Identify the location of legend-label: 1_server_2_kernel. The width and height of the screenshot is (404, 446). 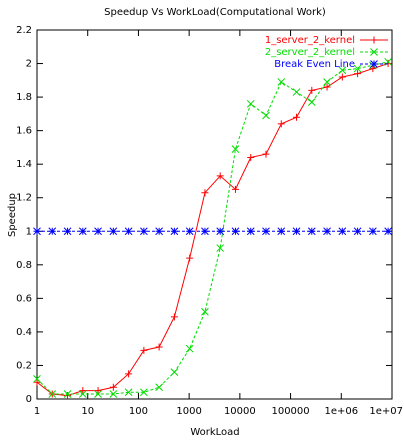
(310, 40).